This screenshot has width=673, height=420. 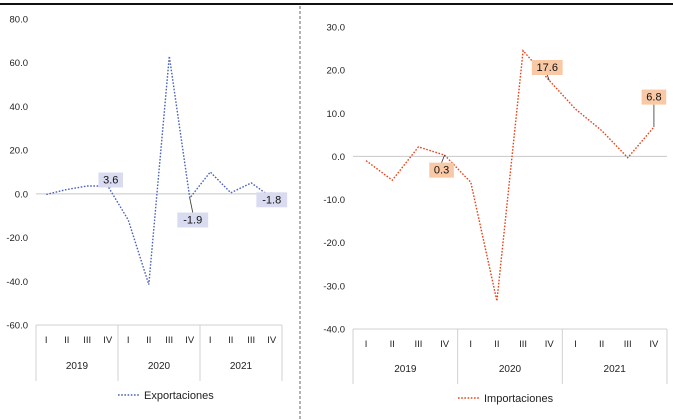 I want to click on data-label: 0.3, so click(x=441, y=171).